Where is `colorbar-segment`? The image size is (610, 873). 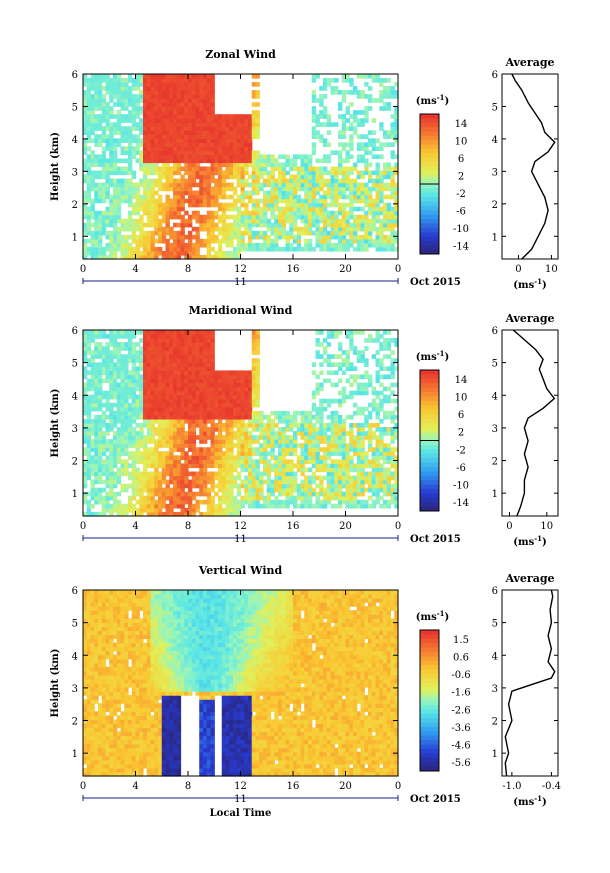
colorbar-segment is located at coordinates (429, 186).